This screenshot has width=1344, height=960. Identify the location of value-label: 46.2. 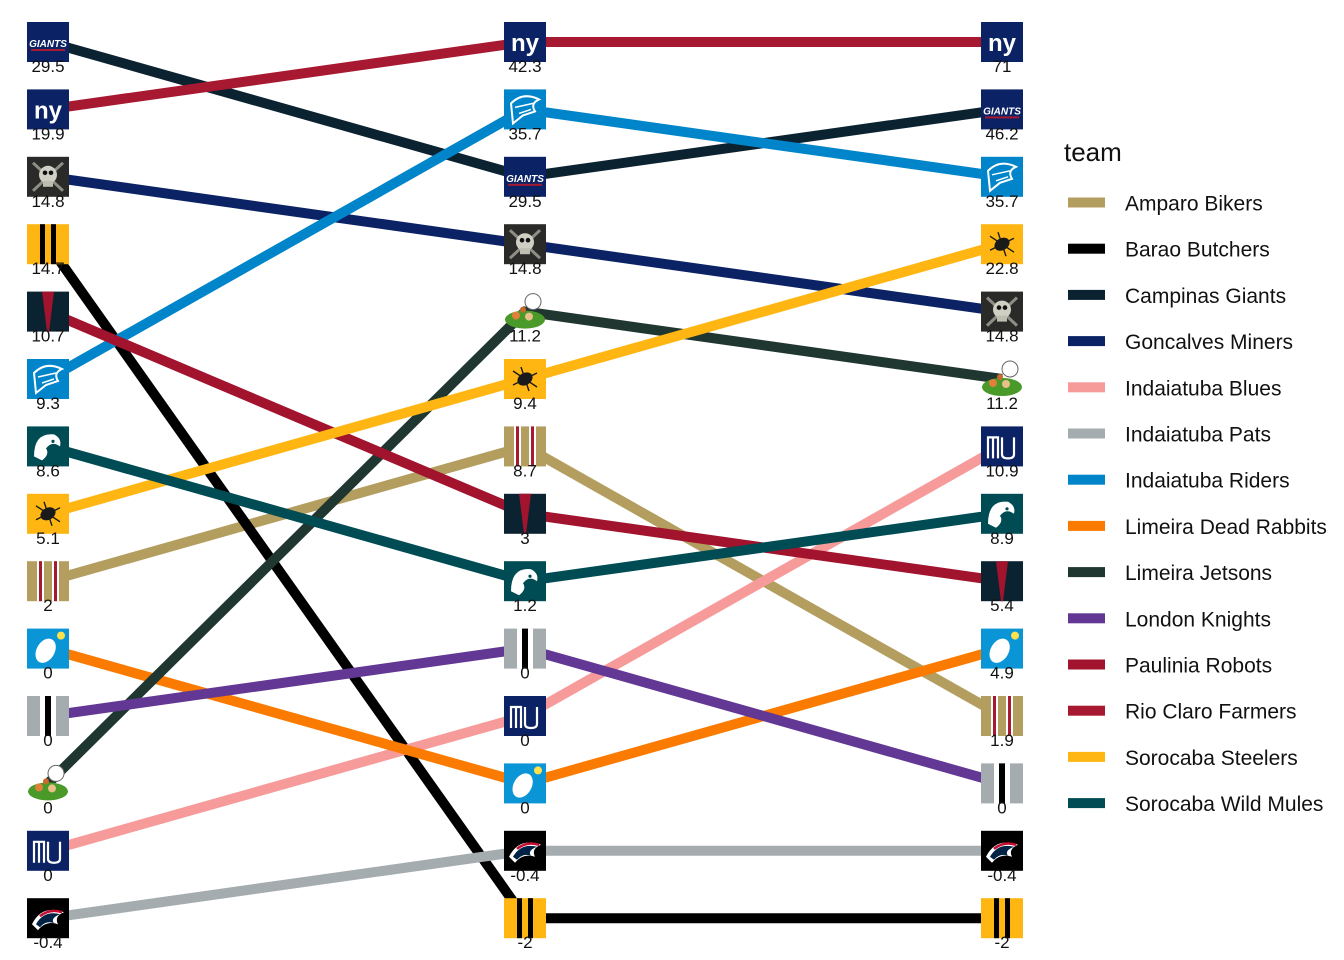
(1001, 133).